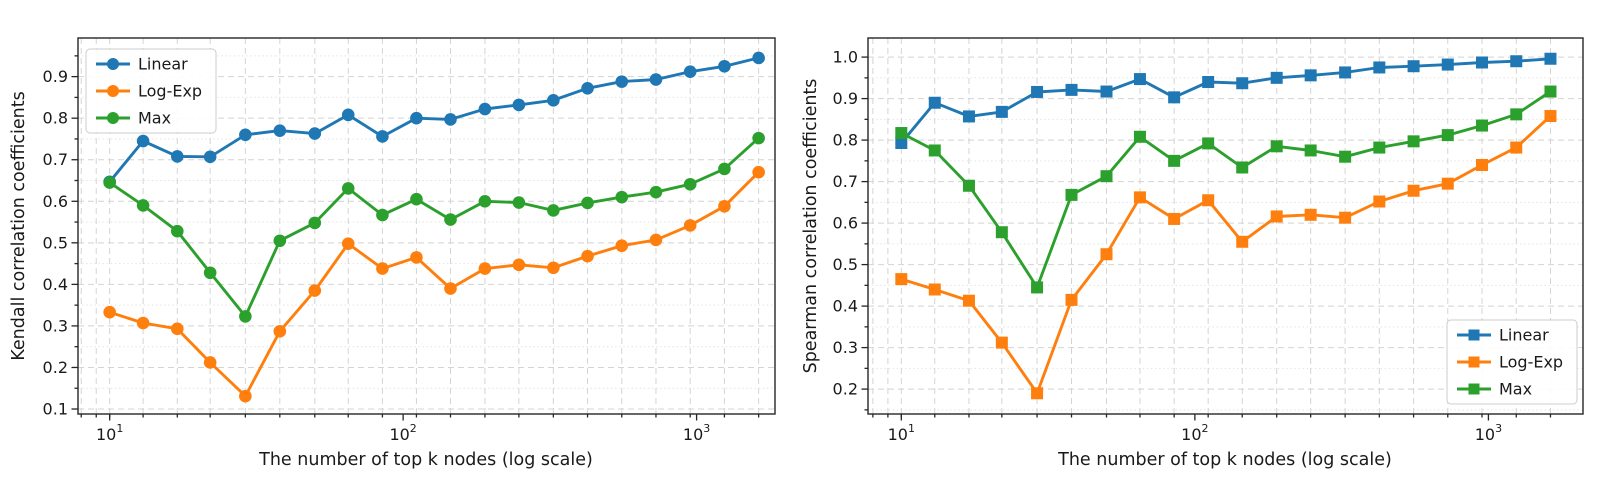 This screenshot has height=500, width=1600. Describe the element at coordinates (434, 227) in the screenshot. I see `max-line` at that location.